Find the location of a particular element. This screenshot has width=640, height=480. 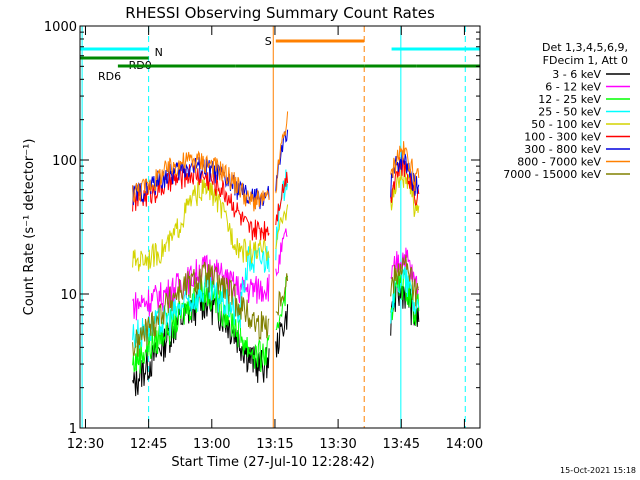

y-tick-label-3: 1000 is located at coordinates (60, 27).